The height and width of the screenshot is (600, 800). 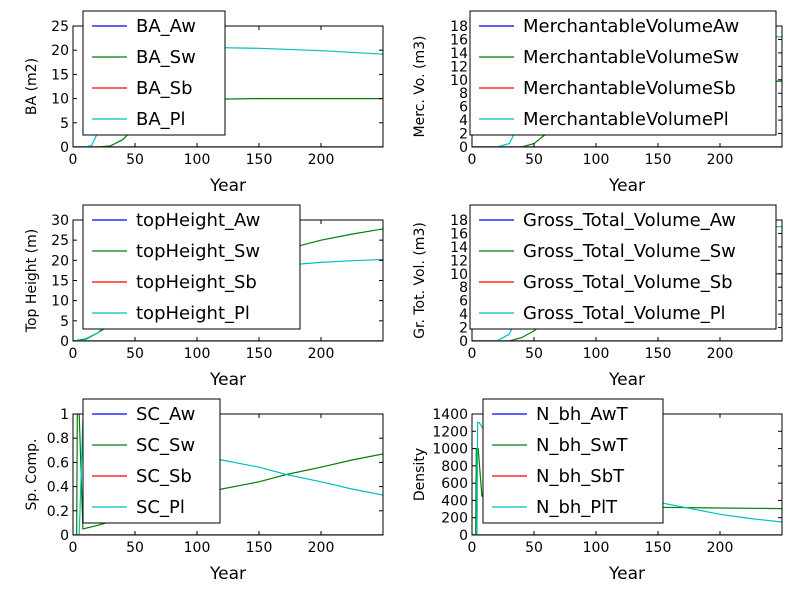 I want to click on y-tick-label: 200, so click(x=454, y=519).